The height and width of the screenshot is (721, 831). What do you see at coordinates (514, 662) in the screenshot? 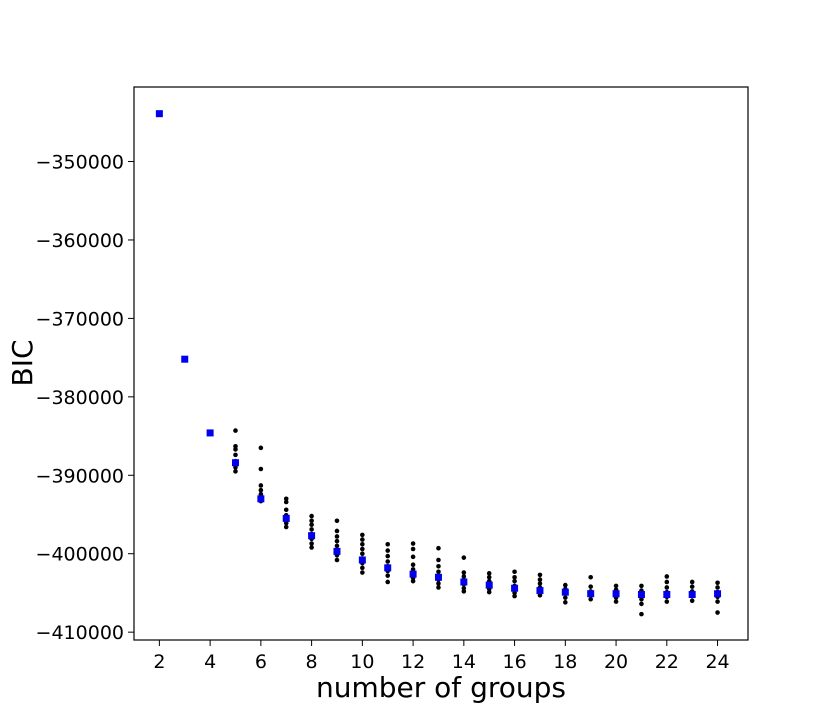
I see `x-tick-label: 16` at bounding box center [514, 662].